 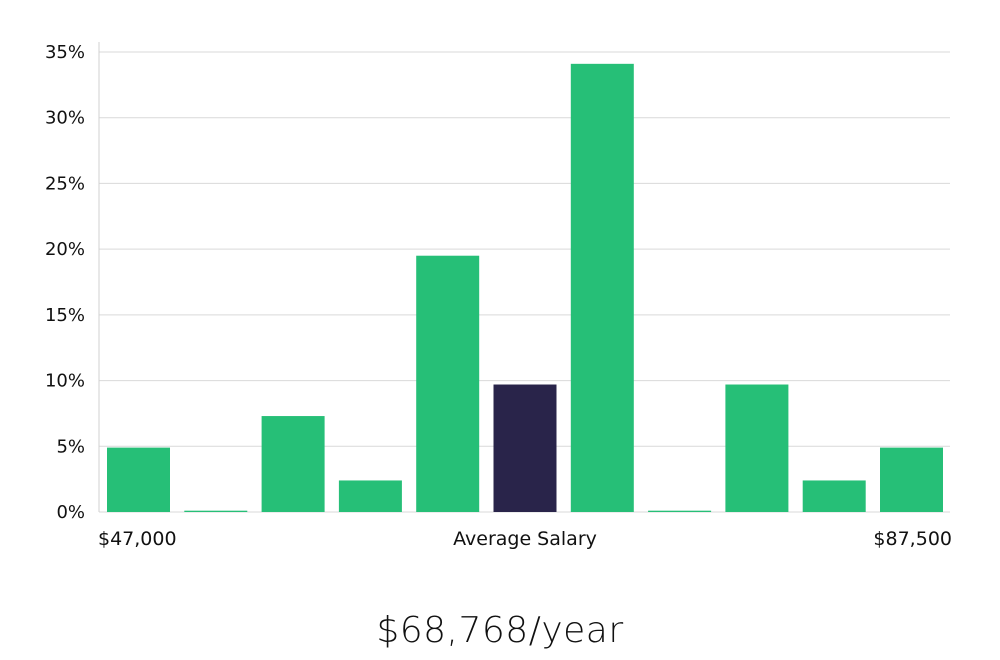 What do you see at coordinates (525, 448) in the screenshot?
I see `bar-highlighted` at bounding box center [525, 448].